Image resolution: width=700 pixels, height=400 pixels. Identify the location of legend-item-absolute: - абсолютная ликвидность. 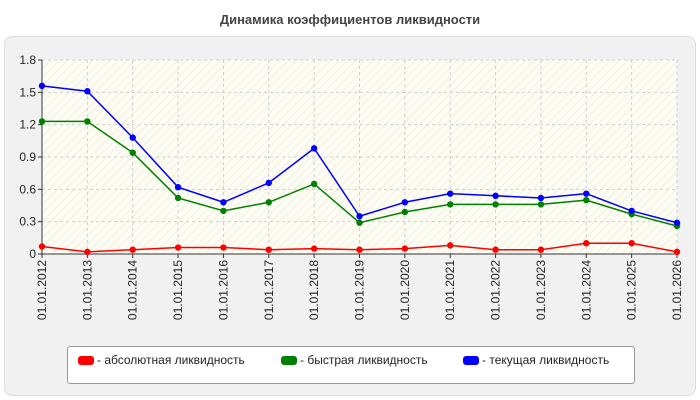
(161, 360).